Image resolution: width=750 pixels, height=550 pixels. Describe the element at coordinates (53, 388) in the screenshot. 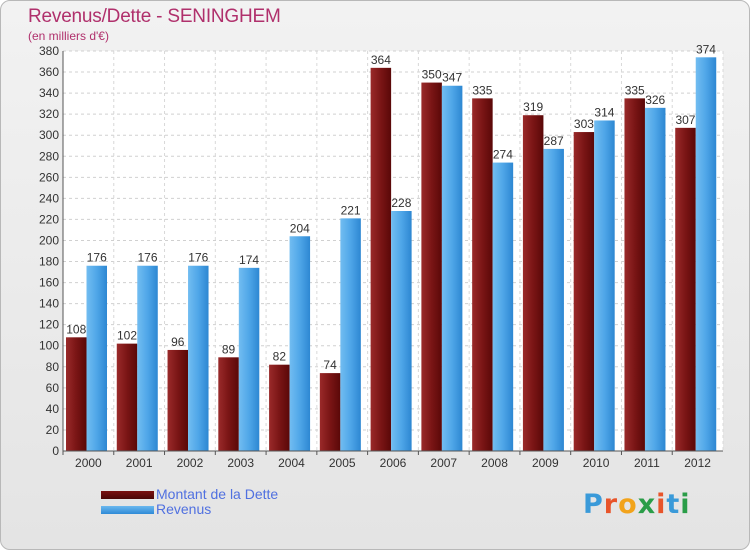

I see `y-tick-label: 60` at that location.